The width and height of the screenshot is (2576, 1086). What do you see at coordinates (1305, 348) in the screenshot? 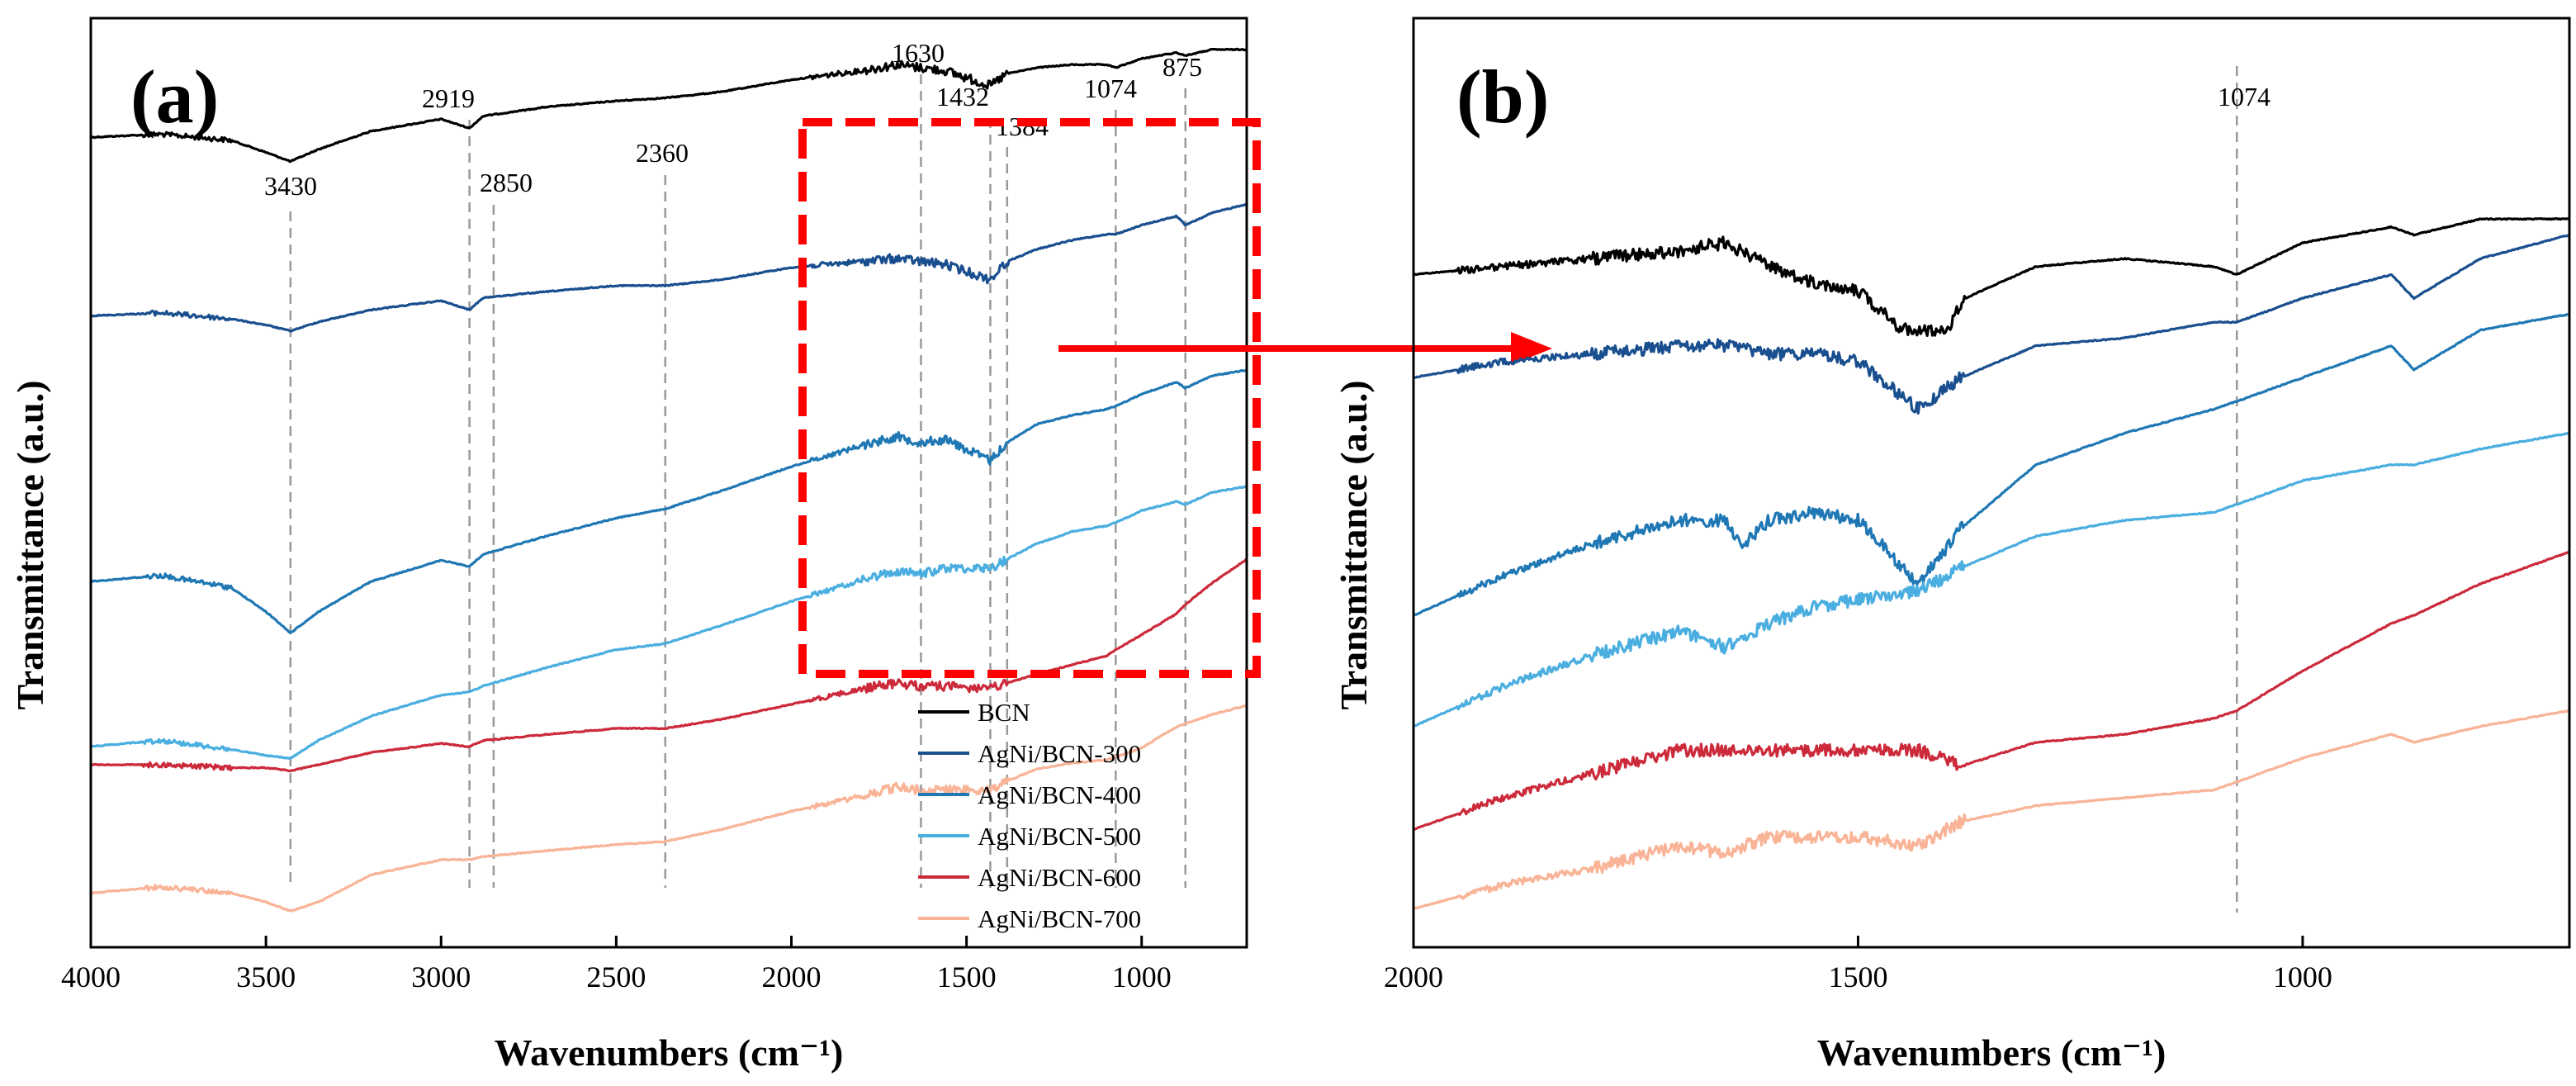
I see `zoom-arrow` at bounding box center [1305, 348].